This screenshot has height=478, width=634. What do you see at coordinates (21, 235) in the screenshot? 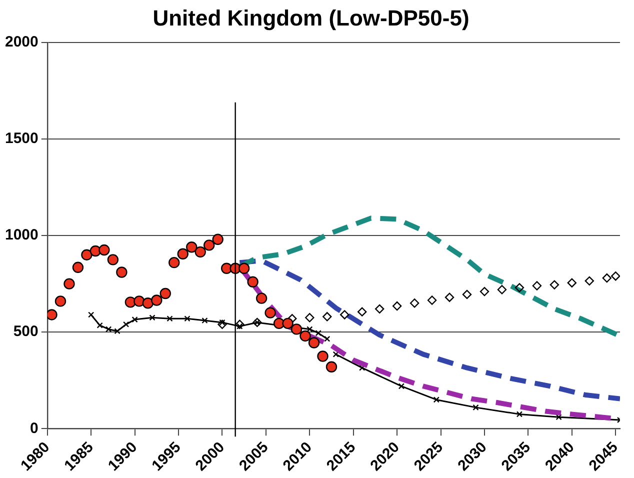
I see `y-tick-label: 1000` at bounding box center [21, 235].